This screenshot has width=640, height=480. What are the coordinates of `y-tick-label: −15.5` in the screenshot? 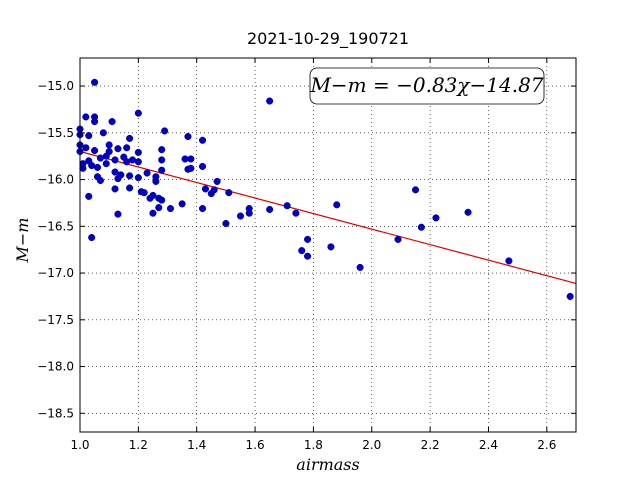 It's located at (55, 133).